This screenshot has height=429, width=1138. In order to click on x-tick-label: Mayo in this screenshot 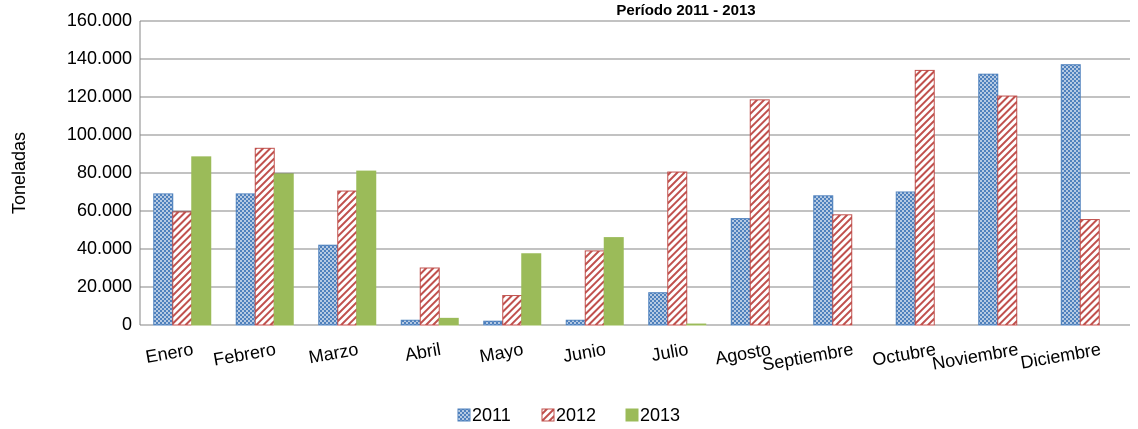, I will do `click(501, 352)`.